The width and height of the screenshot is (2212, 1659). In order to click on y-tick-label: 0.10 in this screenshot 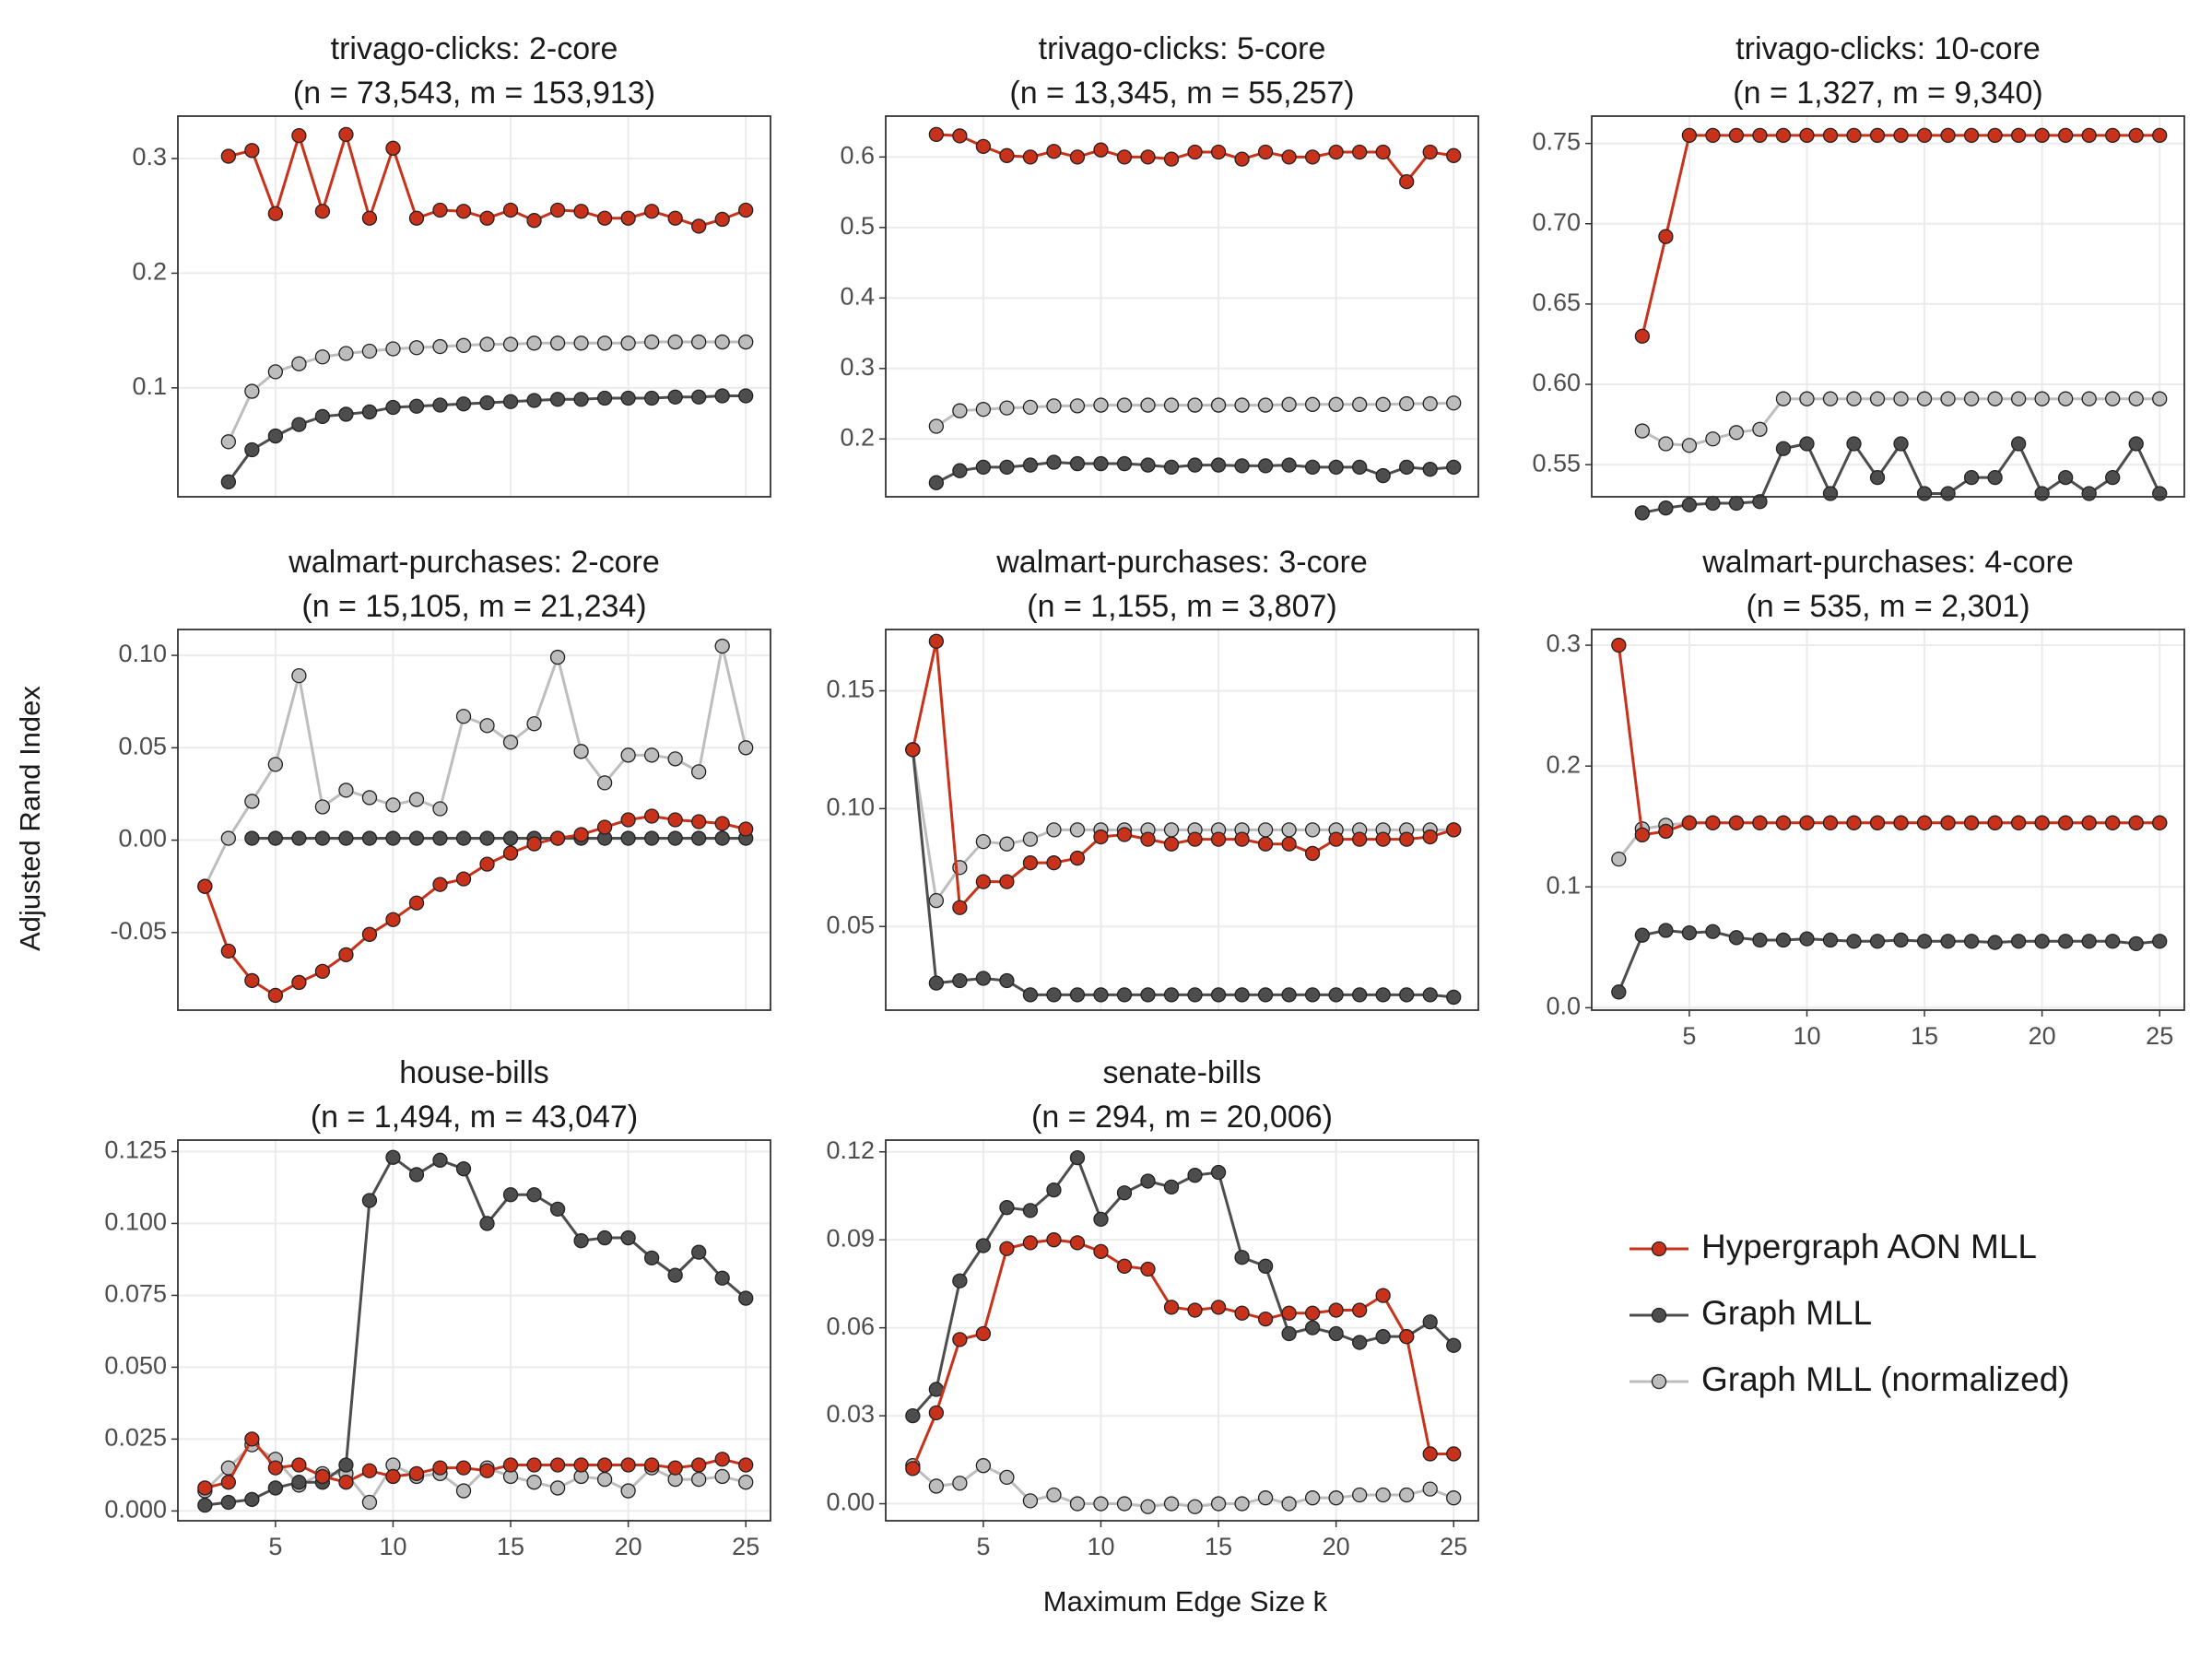, I will do `click(850, 806)`.